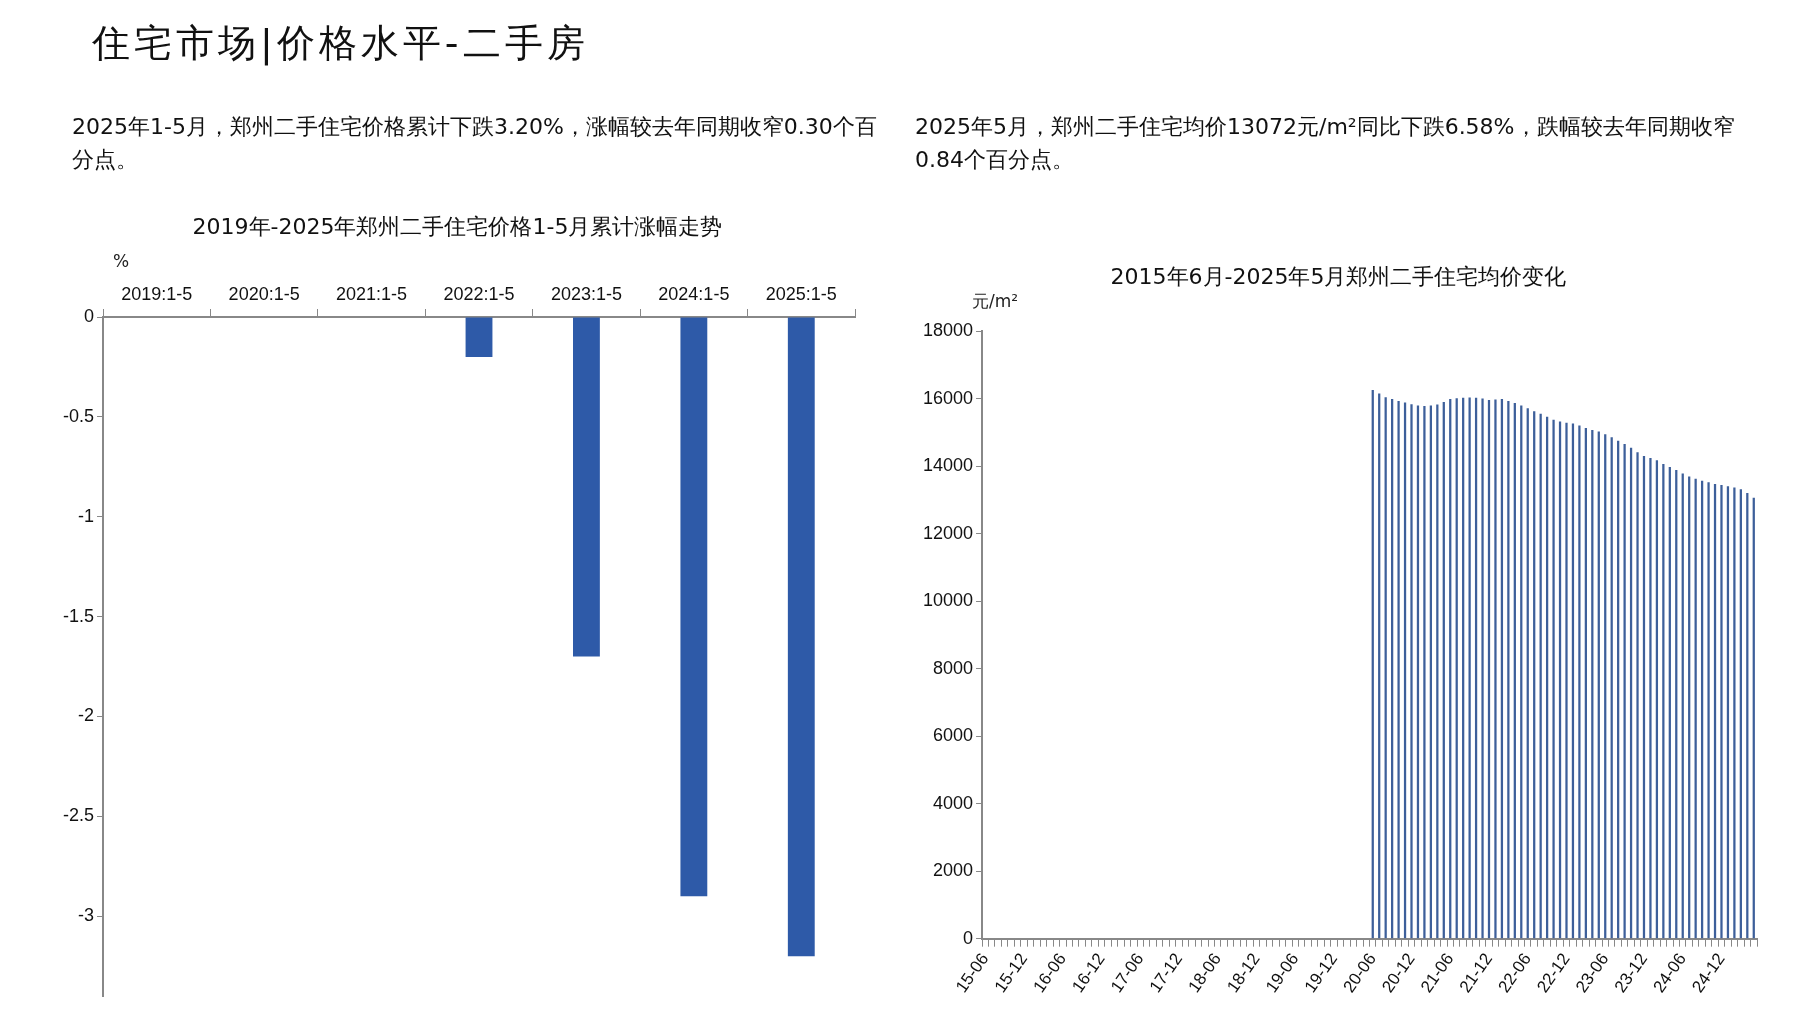 This screenshot has width=1797, height=1010. I want to click on y-tick-label: 6000, so click(953, 735).